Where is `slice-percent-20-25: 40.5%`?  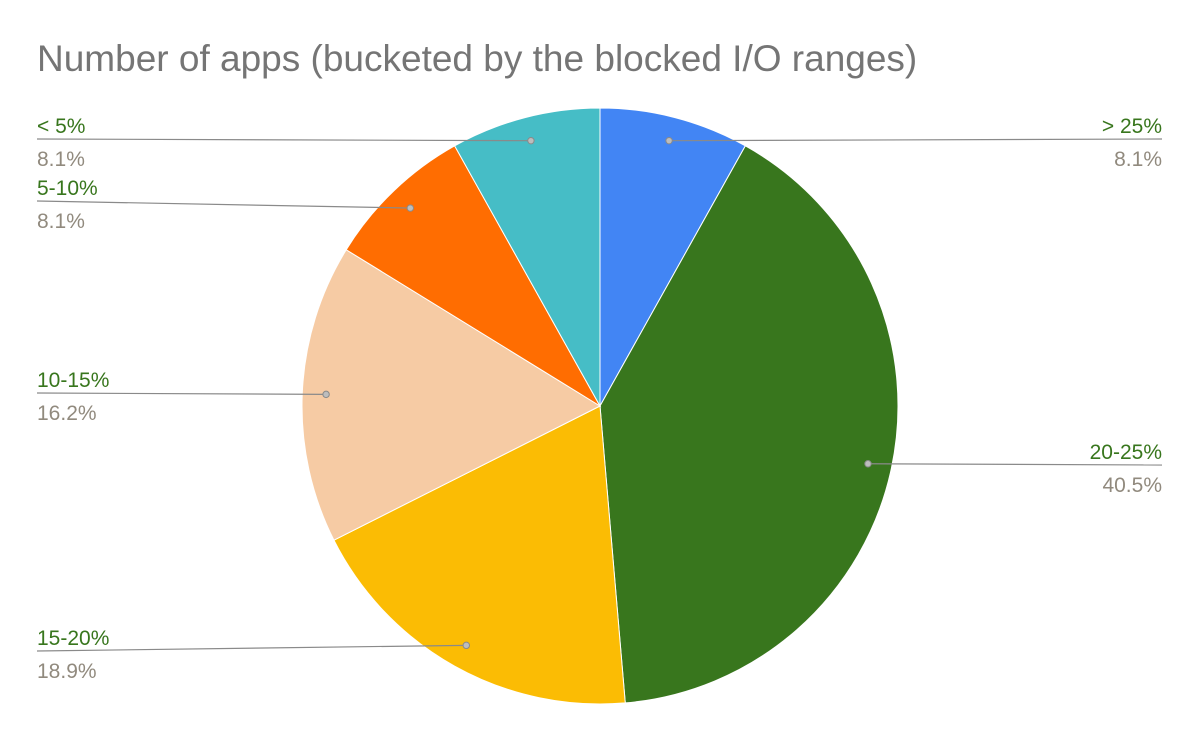
slice-percent-20-25: 40.5% is located at coordinates (1132, 485).